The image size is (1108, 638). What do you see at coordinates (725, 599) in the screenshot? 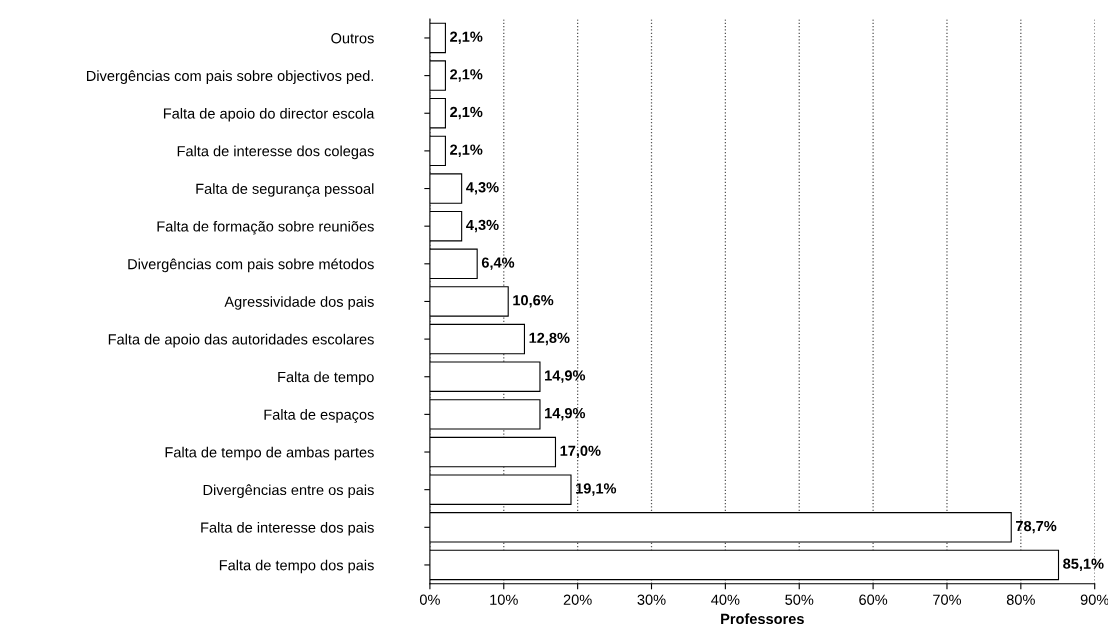
I see `x-tick-label: 40%` at bounding box center [725, 599].